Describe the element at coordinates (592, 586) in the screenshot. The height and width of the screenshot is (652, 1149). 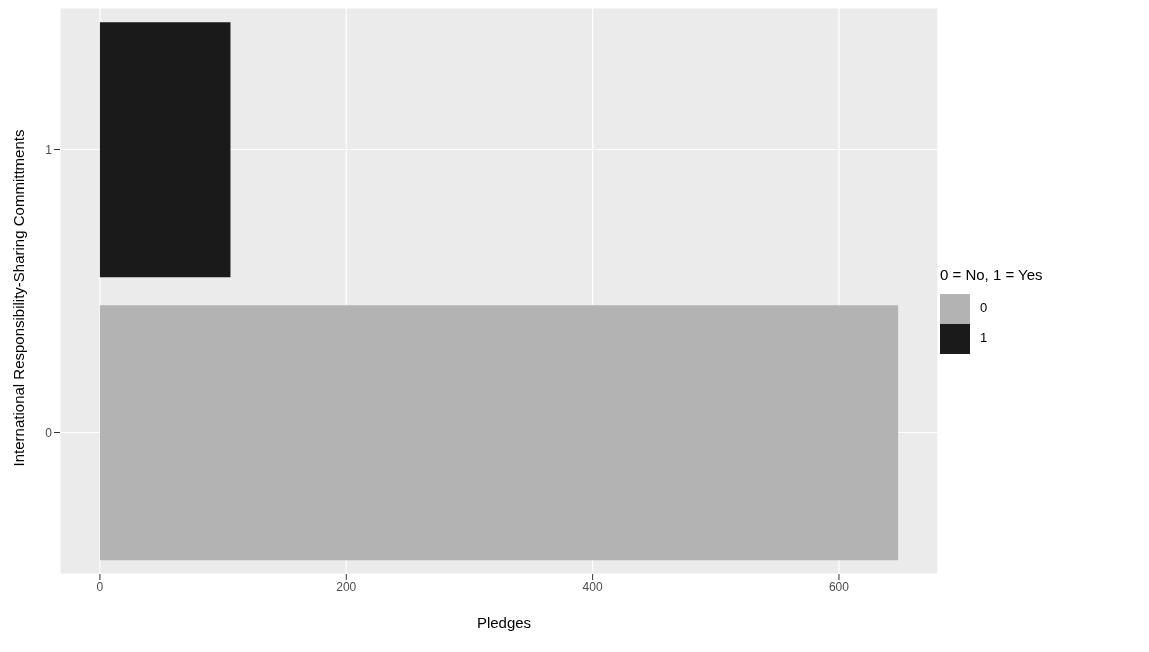
I see `x-tick-label: 400` at that location.